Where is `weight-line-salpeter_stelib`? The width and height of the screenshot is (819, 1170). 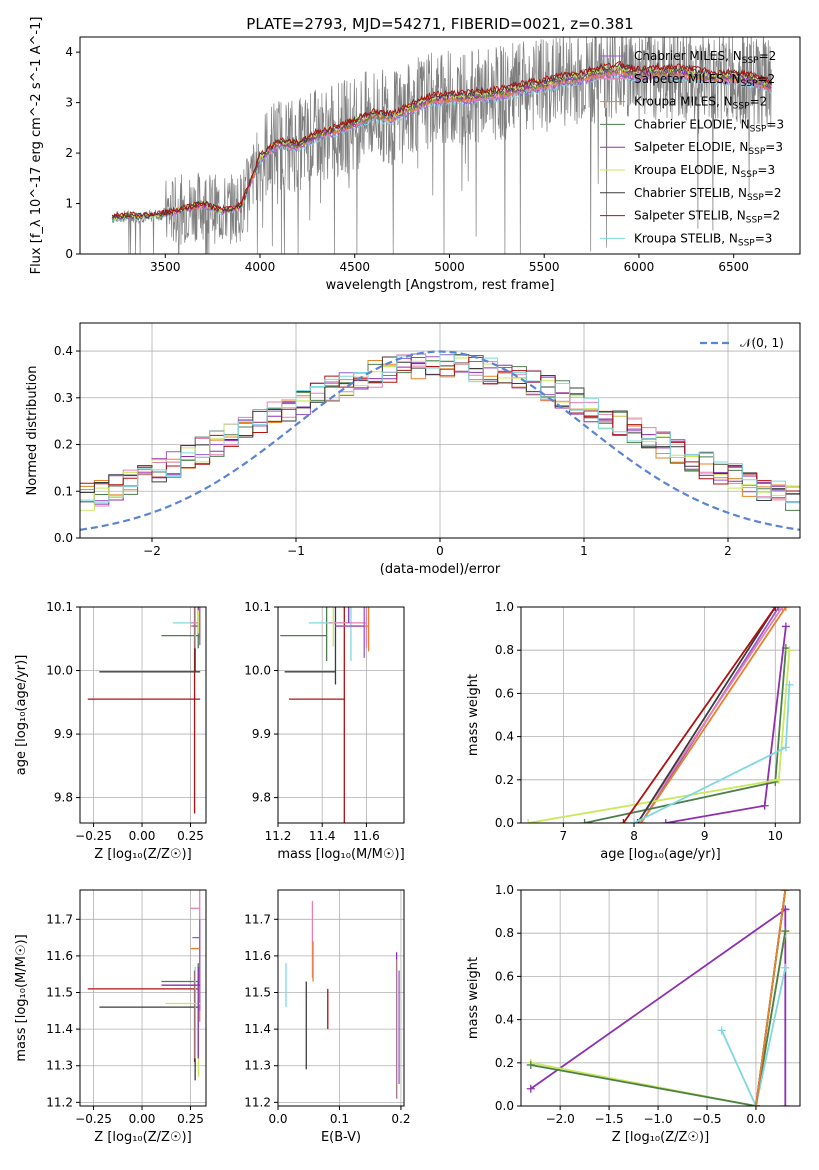 weight-line-salpeter_stelib is located at coordinates (699, 715).